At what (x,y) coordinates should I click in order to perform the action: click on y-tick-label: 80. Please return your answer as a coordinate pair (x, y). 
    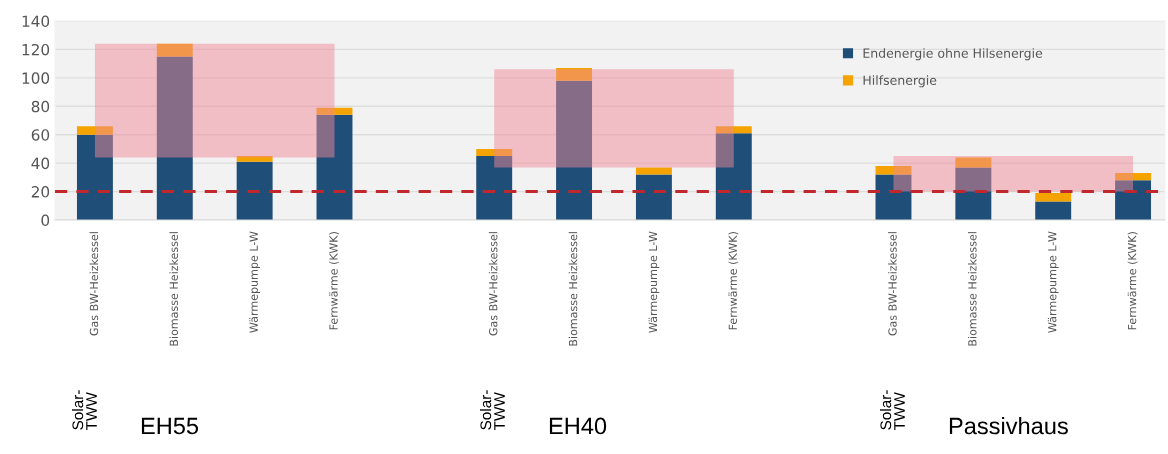
    Looking at the image, I should click on (40, 106).